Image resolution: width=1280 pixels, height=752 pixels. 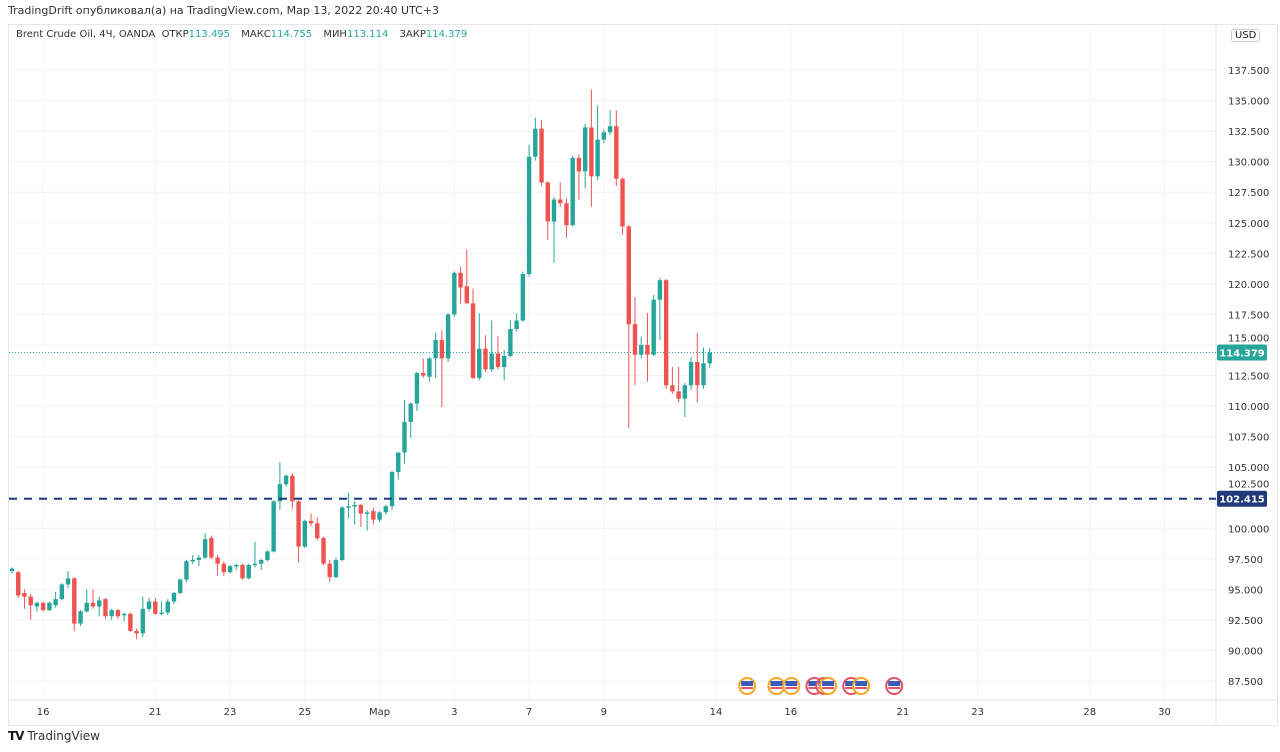 What do you see at coordinates (1245, 560) in the screenshot?
I see `y-tick-label: 97.500` at bounding box center [1245, 560].